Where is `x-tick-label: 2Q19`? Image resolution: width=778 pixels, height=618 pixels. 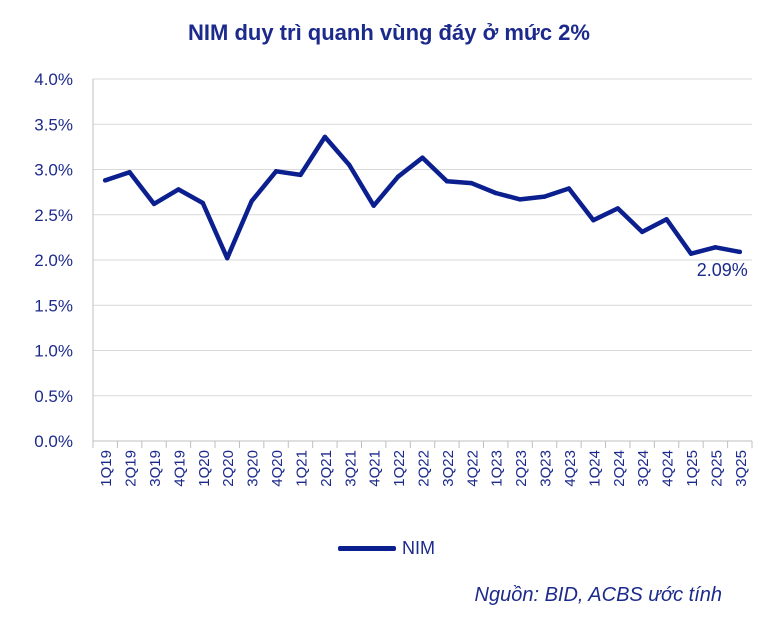 x-tick-label: 2Q19 is located at coordinates (131, 468).